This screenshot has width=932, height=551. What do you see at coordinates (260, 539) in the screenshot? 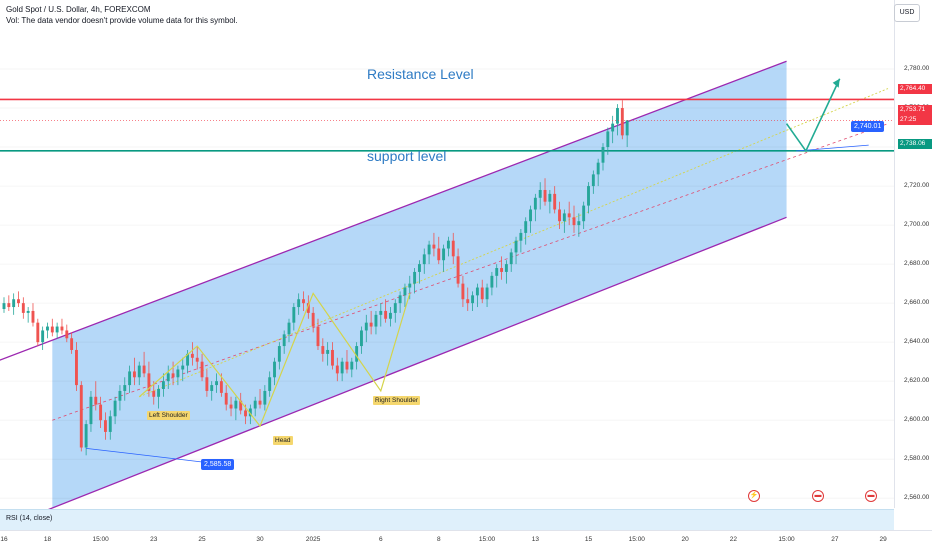
I see `time-tick-label: 30` at bounding box center [260, 539].